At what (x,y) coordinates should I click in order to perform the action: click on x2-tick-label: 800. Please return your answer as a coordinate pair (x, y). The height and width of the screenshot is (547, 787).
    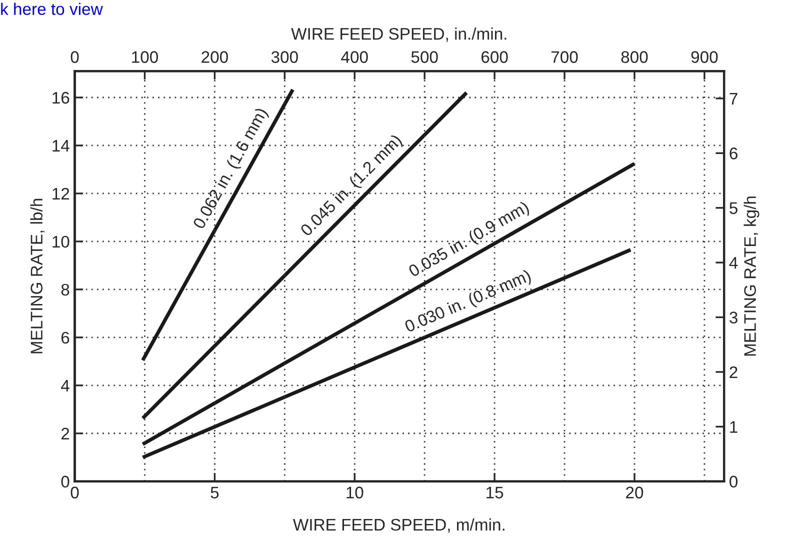
    Looking at the image, I should click on (634, 57).